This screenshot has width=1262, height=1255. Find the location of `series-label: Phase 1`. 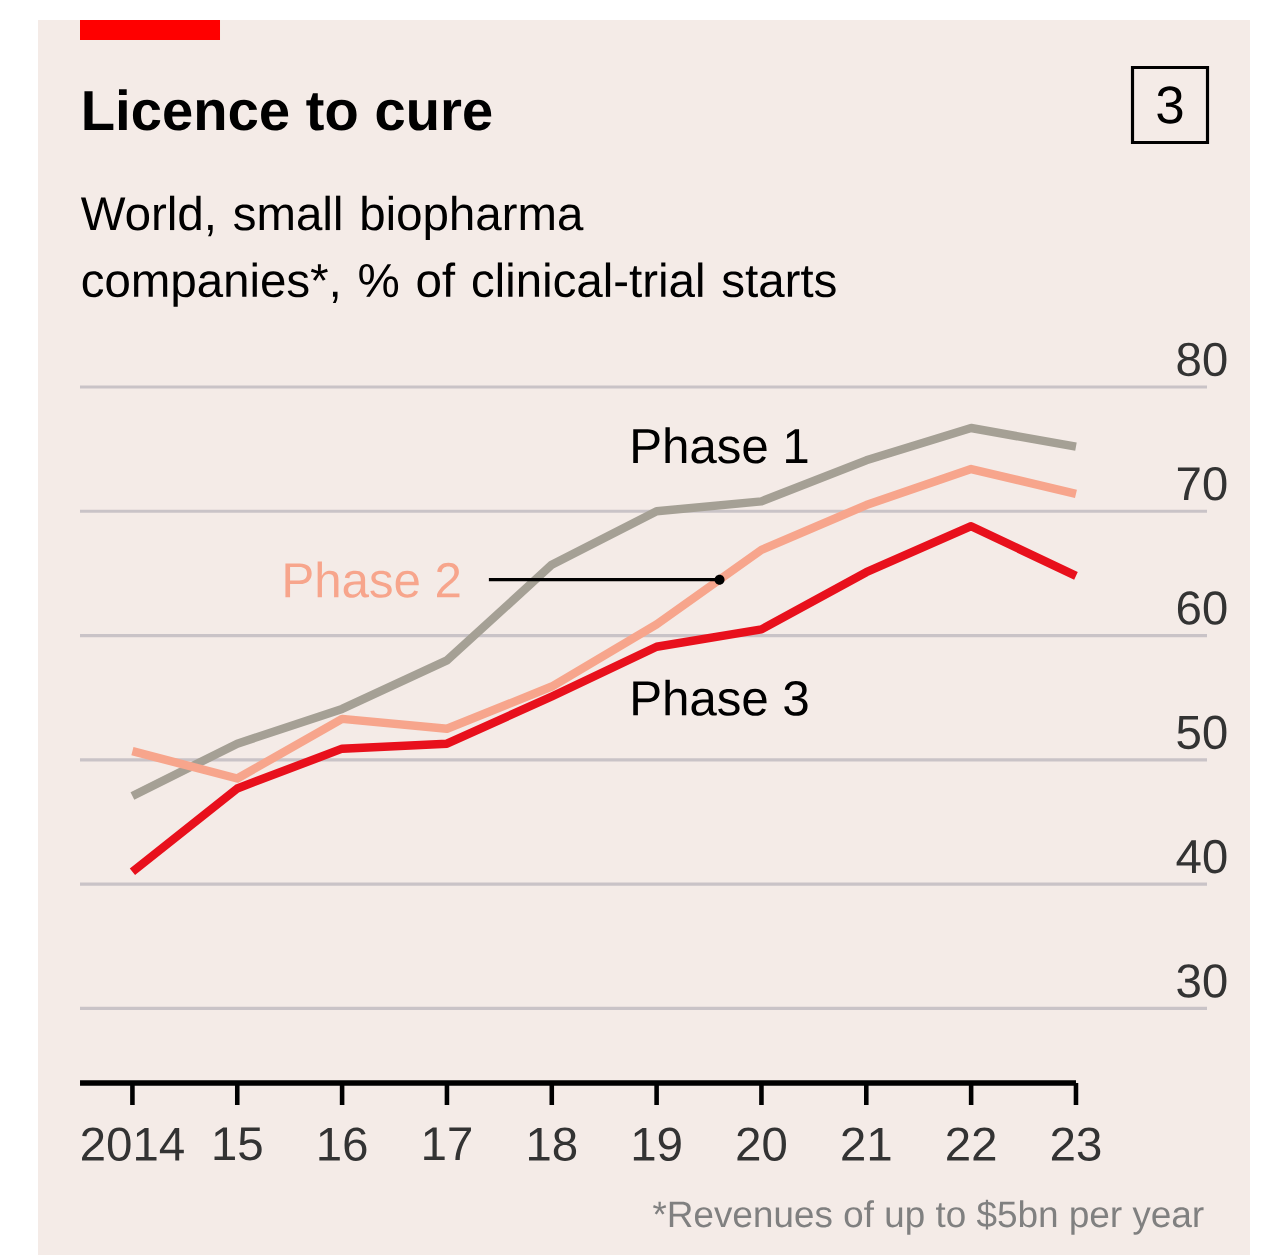

series-label: Phase 1 is located at coordinates (720, 445).